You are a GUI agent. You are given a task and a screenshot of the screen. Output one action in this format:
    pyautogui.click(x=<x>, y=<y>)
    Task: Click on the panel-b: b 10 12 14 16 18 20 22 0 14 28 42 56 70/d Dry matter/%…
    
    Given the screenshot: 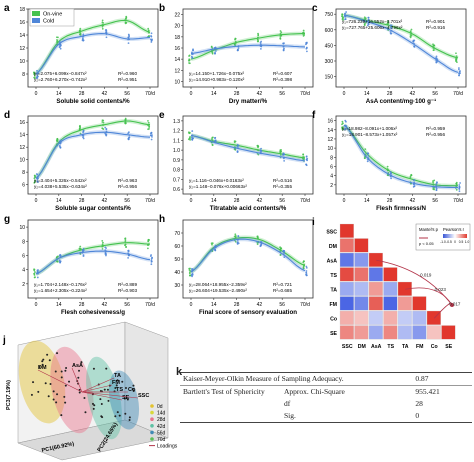 What is the action you would take?
    pyautogui.click(x=236, y=54)
    